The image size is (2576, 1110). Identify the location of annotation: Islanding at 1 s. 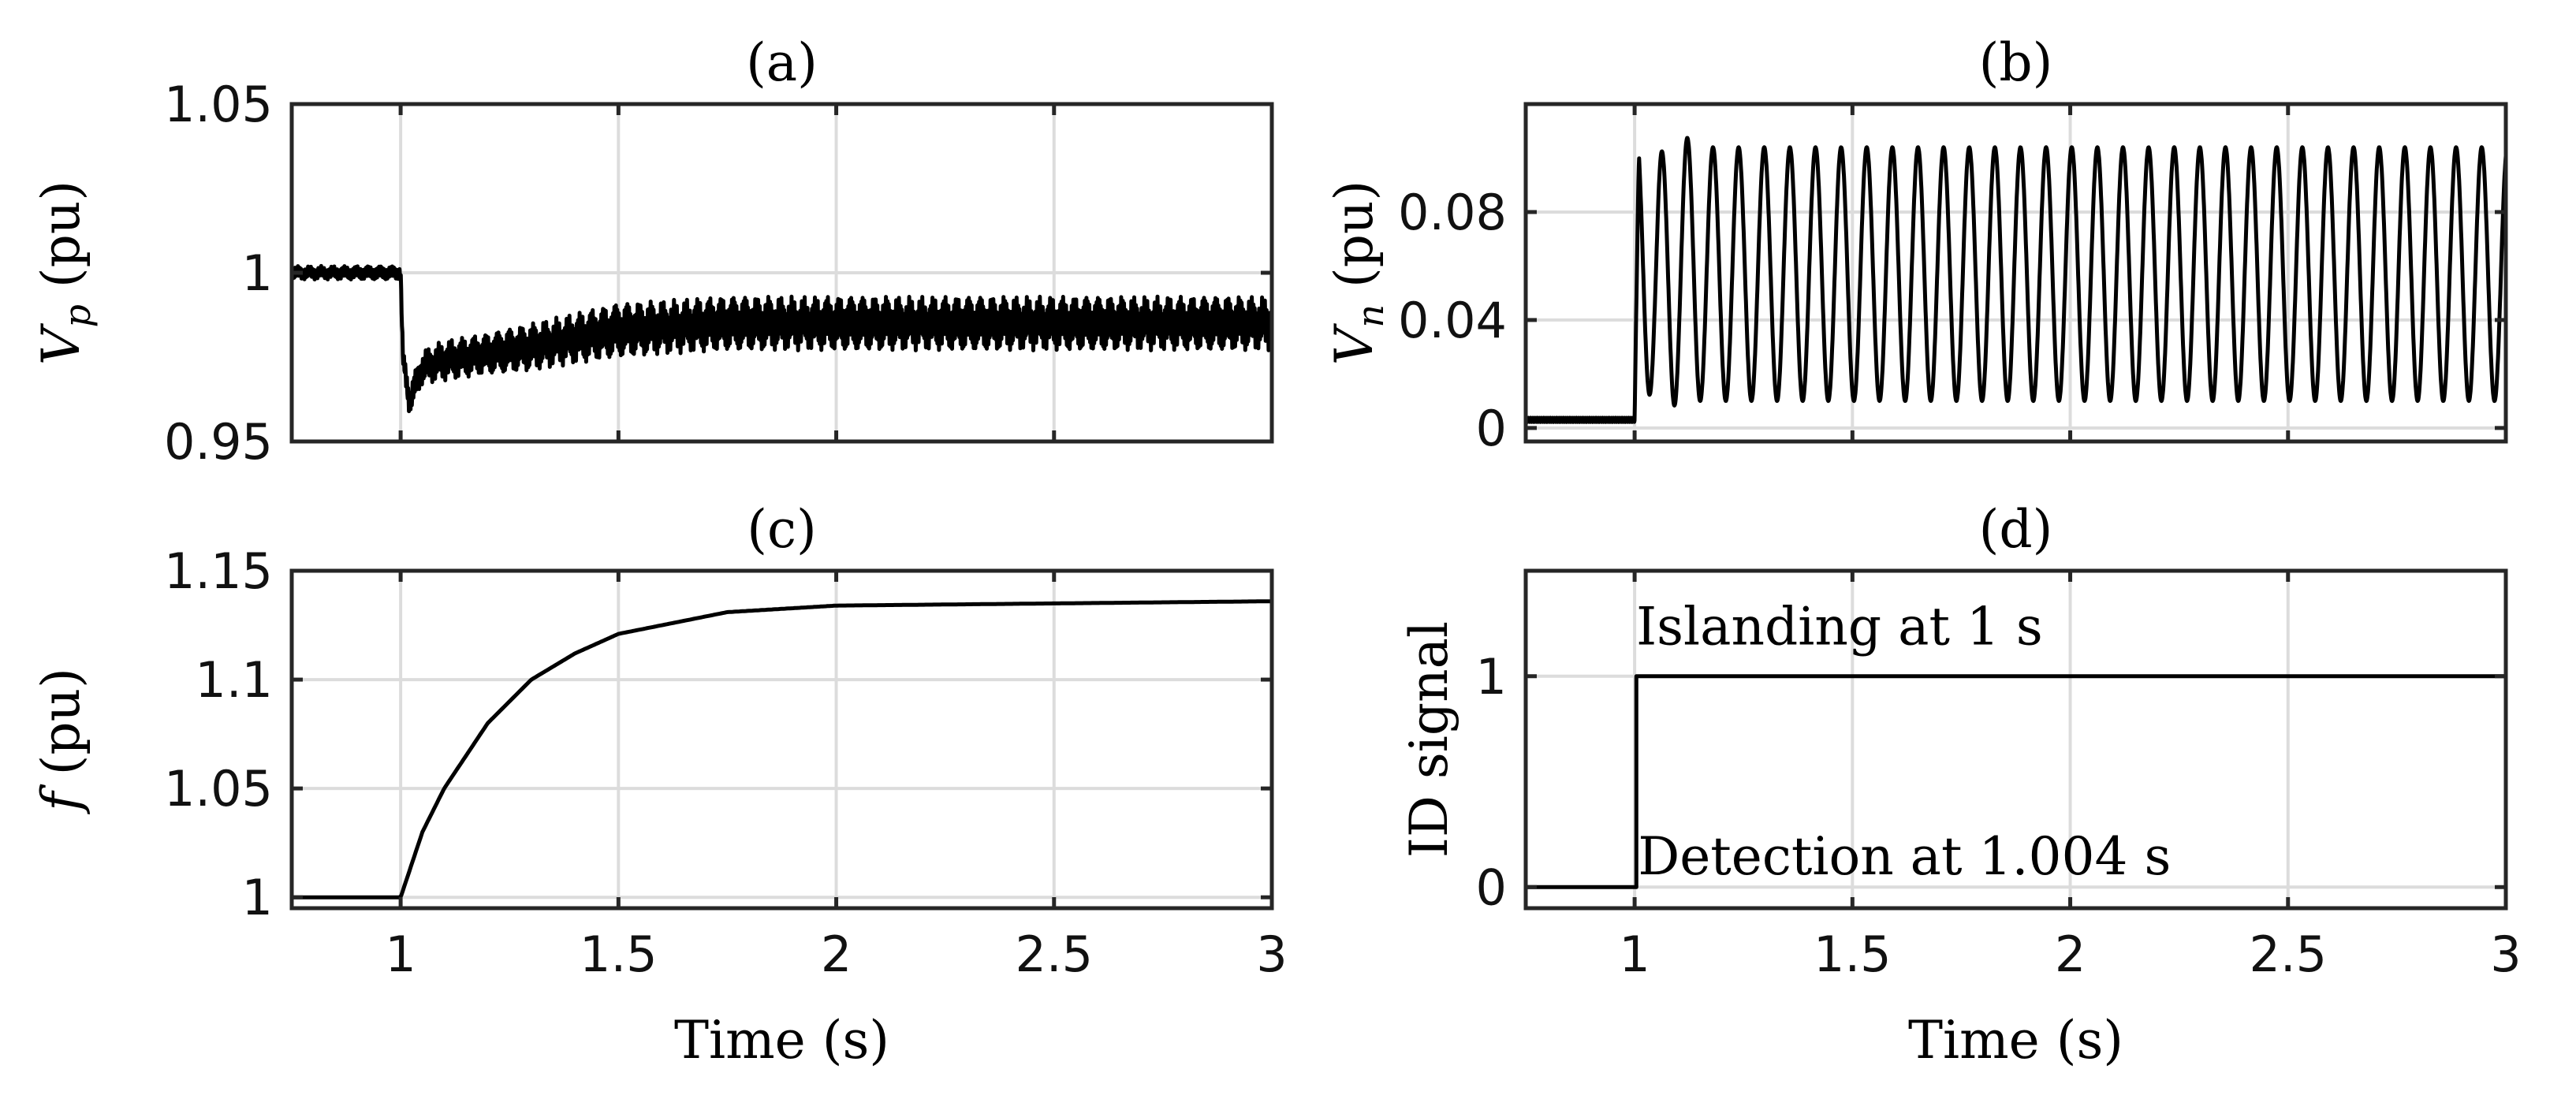
(1839, 627).